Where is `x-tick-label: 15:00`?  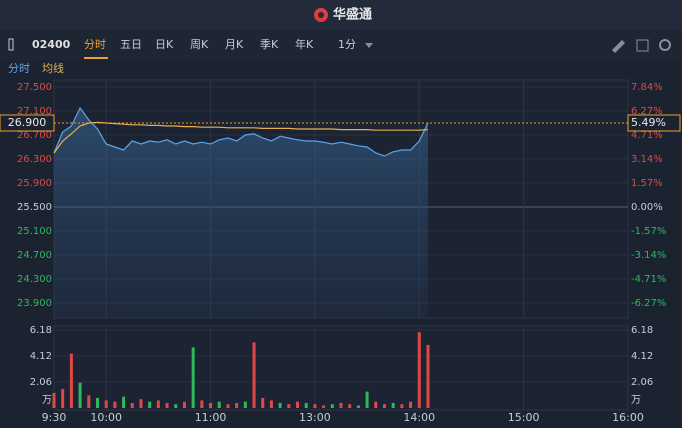 x-tick-label: 15:00 is located at coordinates (524, 417).